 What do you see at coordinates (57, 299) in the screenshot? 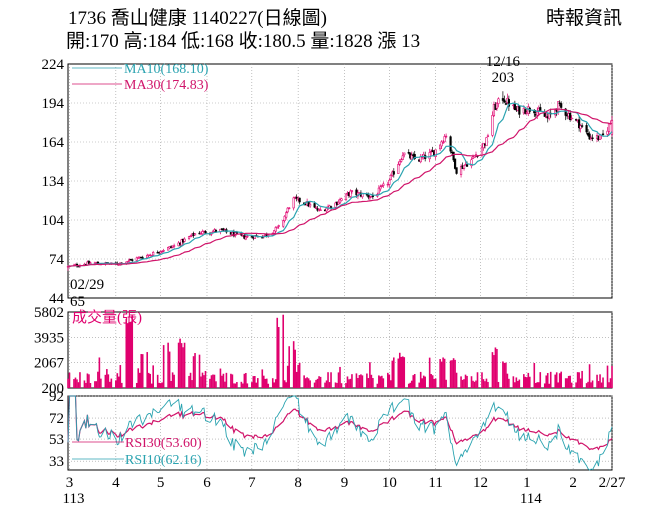
I see `y-tick-label: 44` at bounding box center [57, 299].